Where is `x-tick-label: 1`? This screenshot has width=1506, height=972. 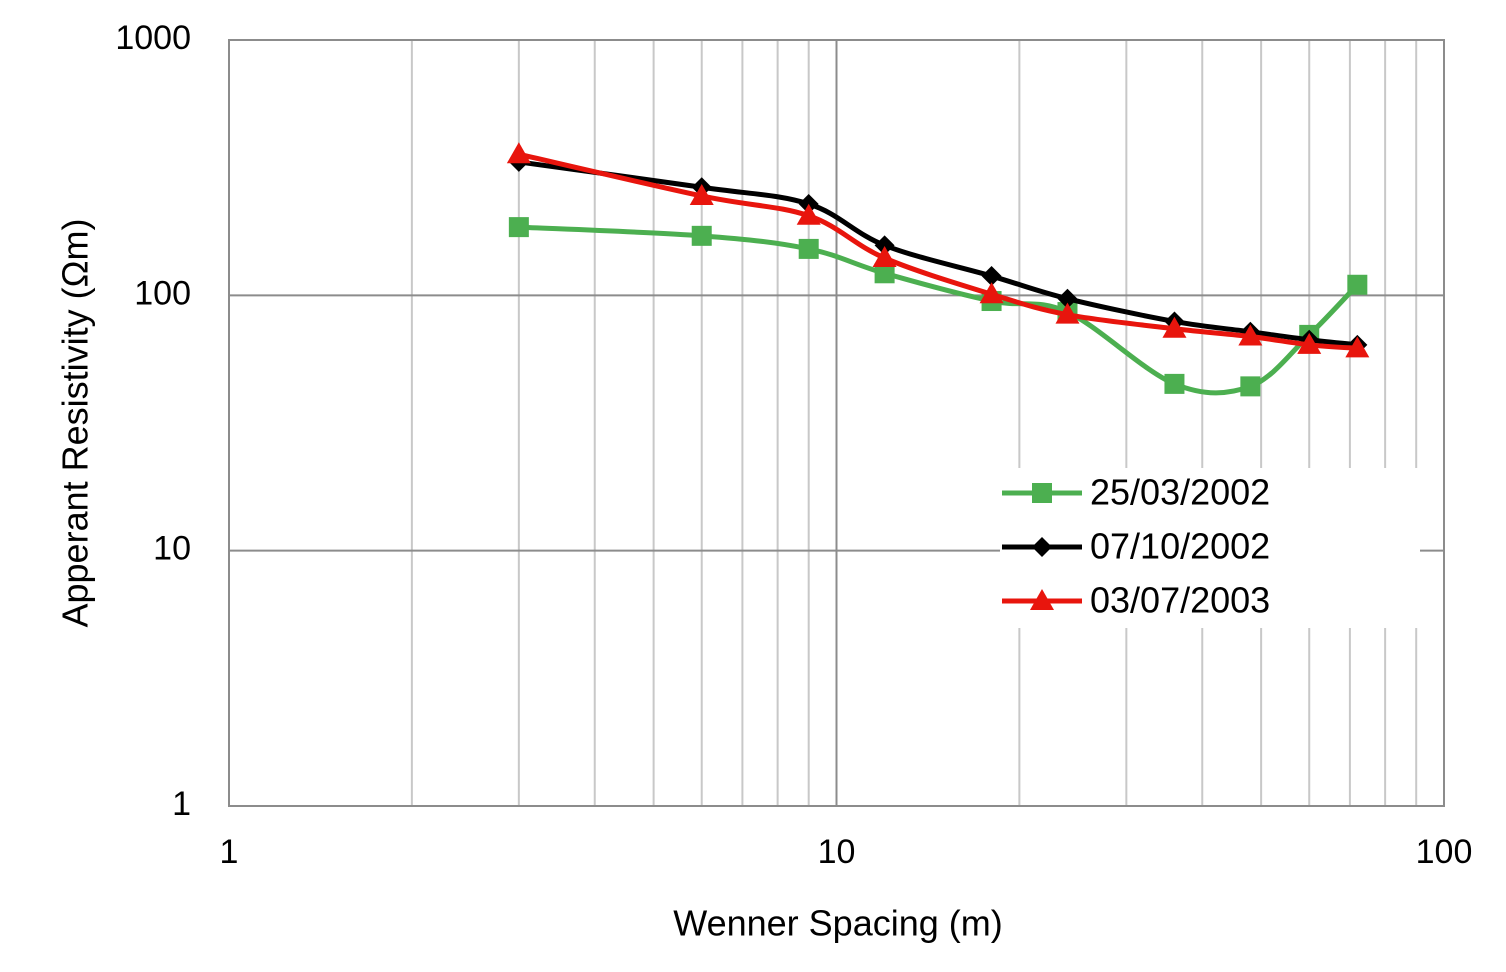
x-tick-label: 1 is located at coordinates (229, 852).